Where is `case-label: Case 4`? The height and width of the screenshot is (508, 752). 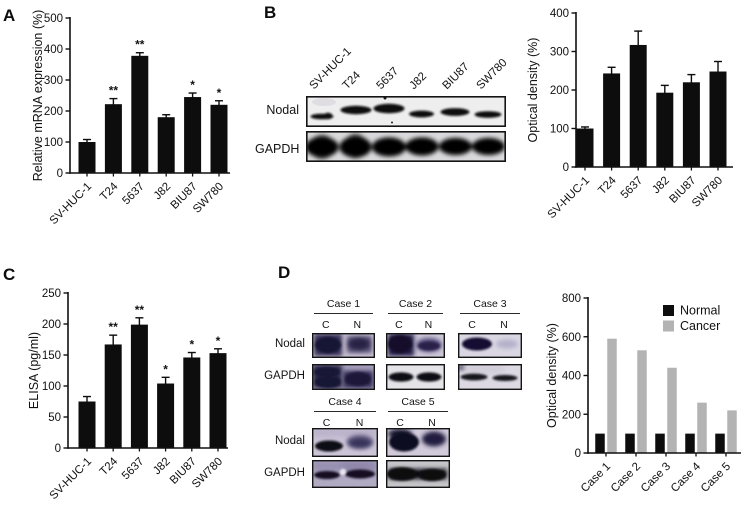
case-label: Case 4 is located at coordinates (345, 402).